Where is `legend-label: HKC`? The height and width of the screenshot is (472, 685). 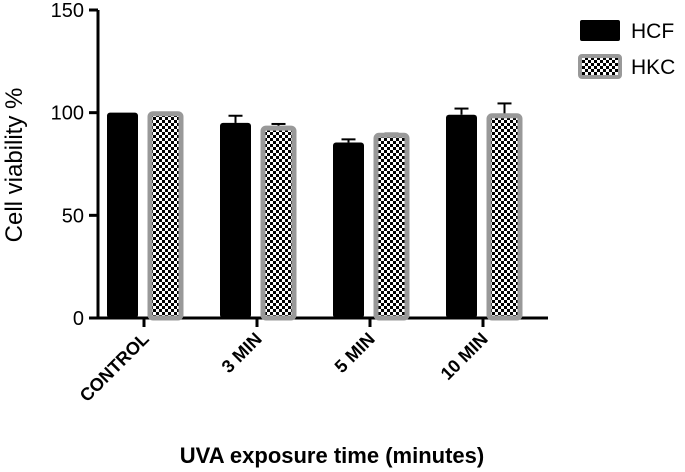
legend-label: HKC is located at coordinates (653, 67).